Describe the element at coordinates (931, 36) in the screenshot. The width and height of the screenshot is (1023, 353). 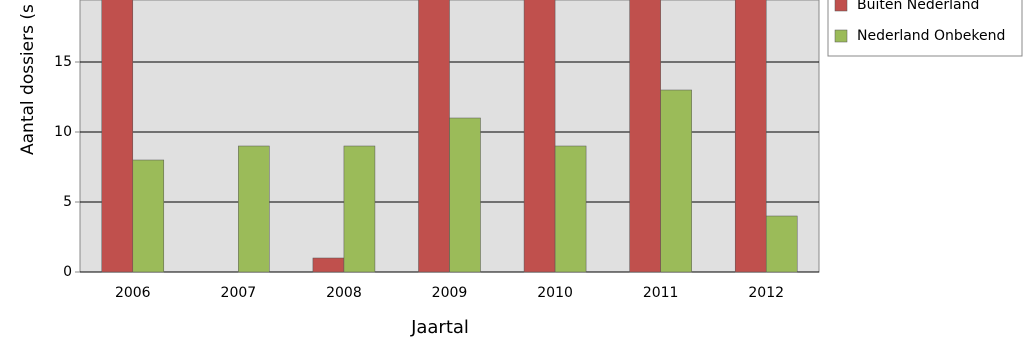
I see `legend-label: Nederland Onbekend` at that location.